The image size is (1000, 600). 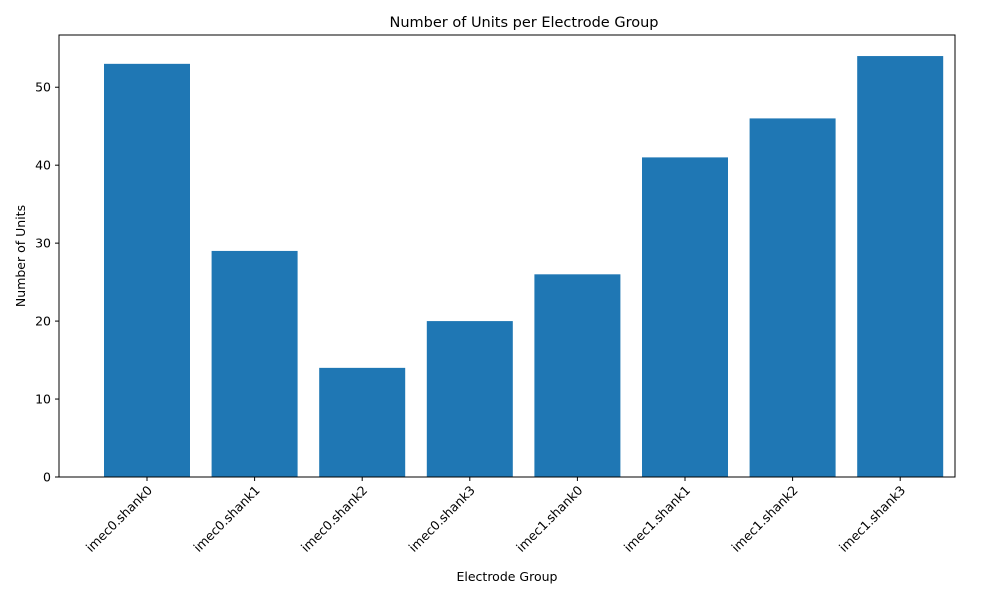 I want to click on bar-imec0.shank0, so click(x=147, y=270).